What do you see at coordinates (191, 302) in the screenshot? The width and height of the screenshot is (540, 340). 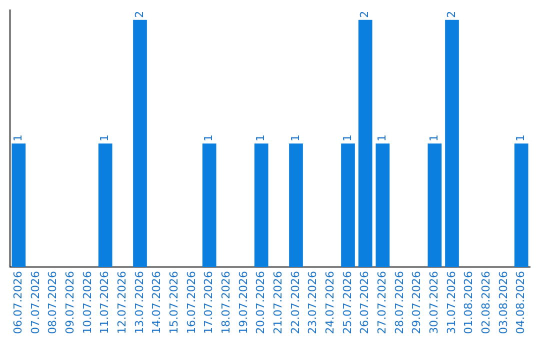 I see `x-tick-label: 16.07.2026` at bounding box center [191, 302].